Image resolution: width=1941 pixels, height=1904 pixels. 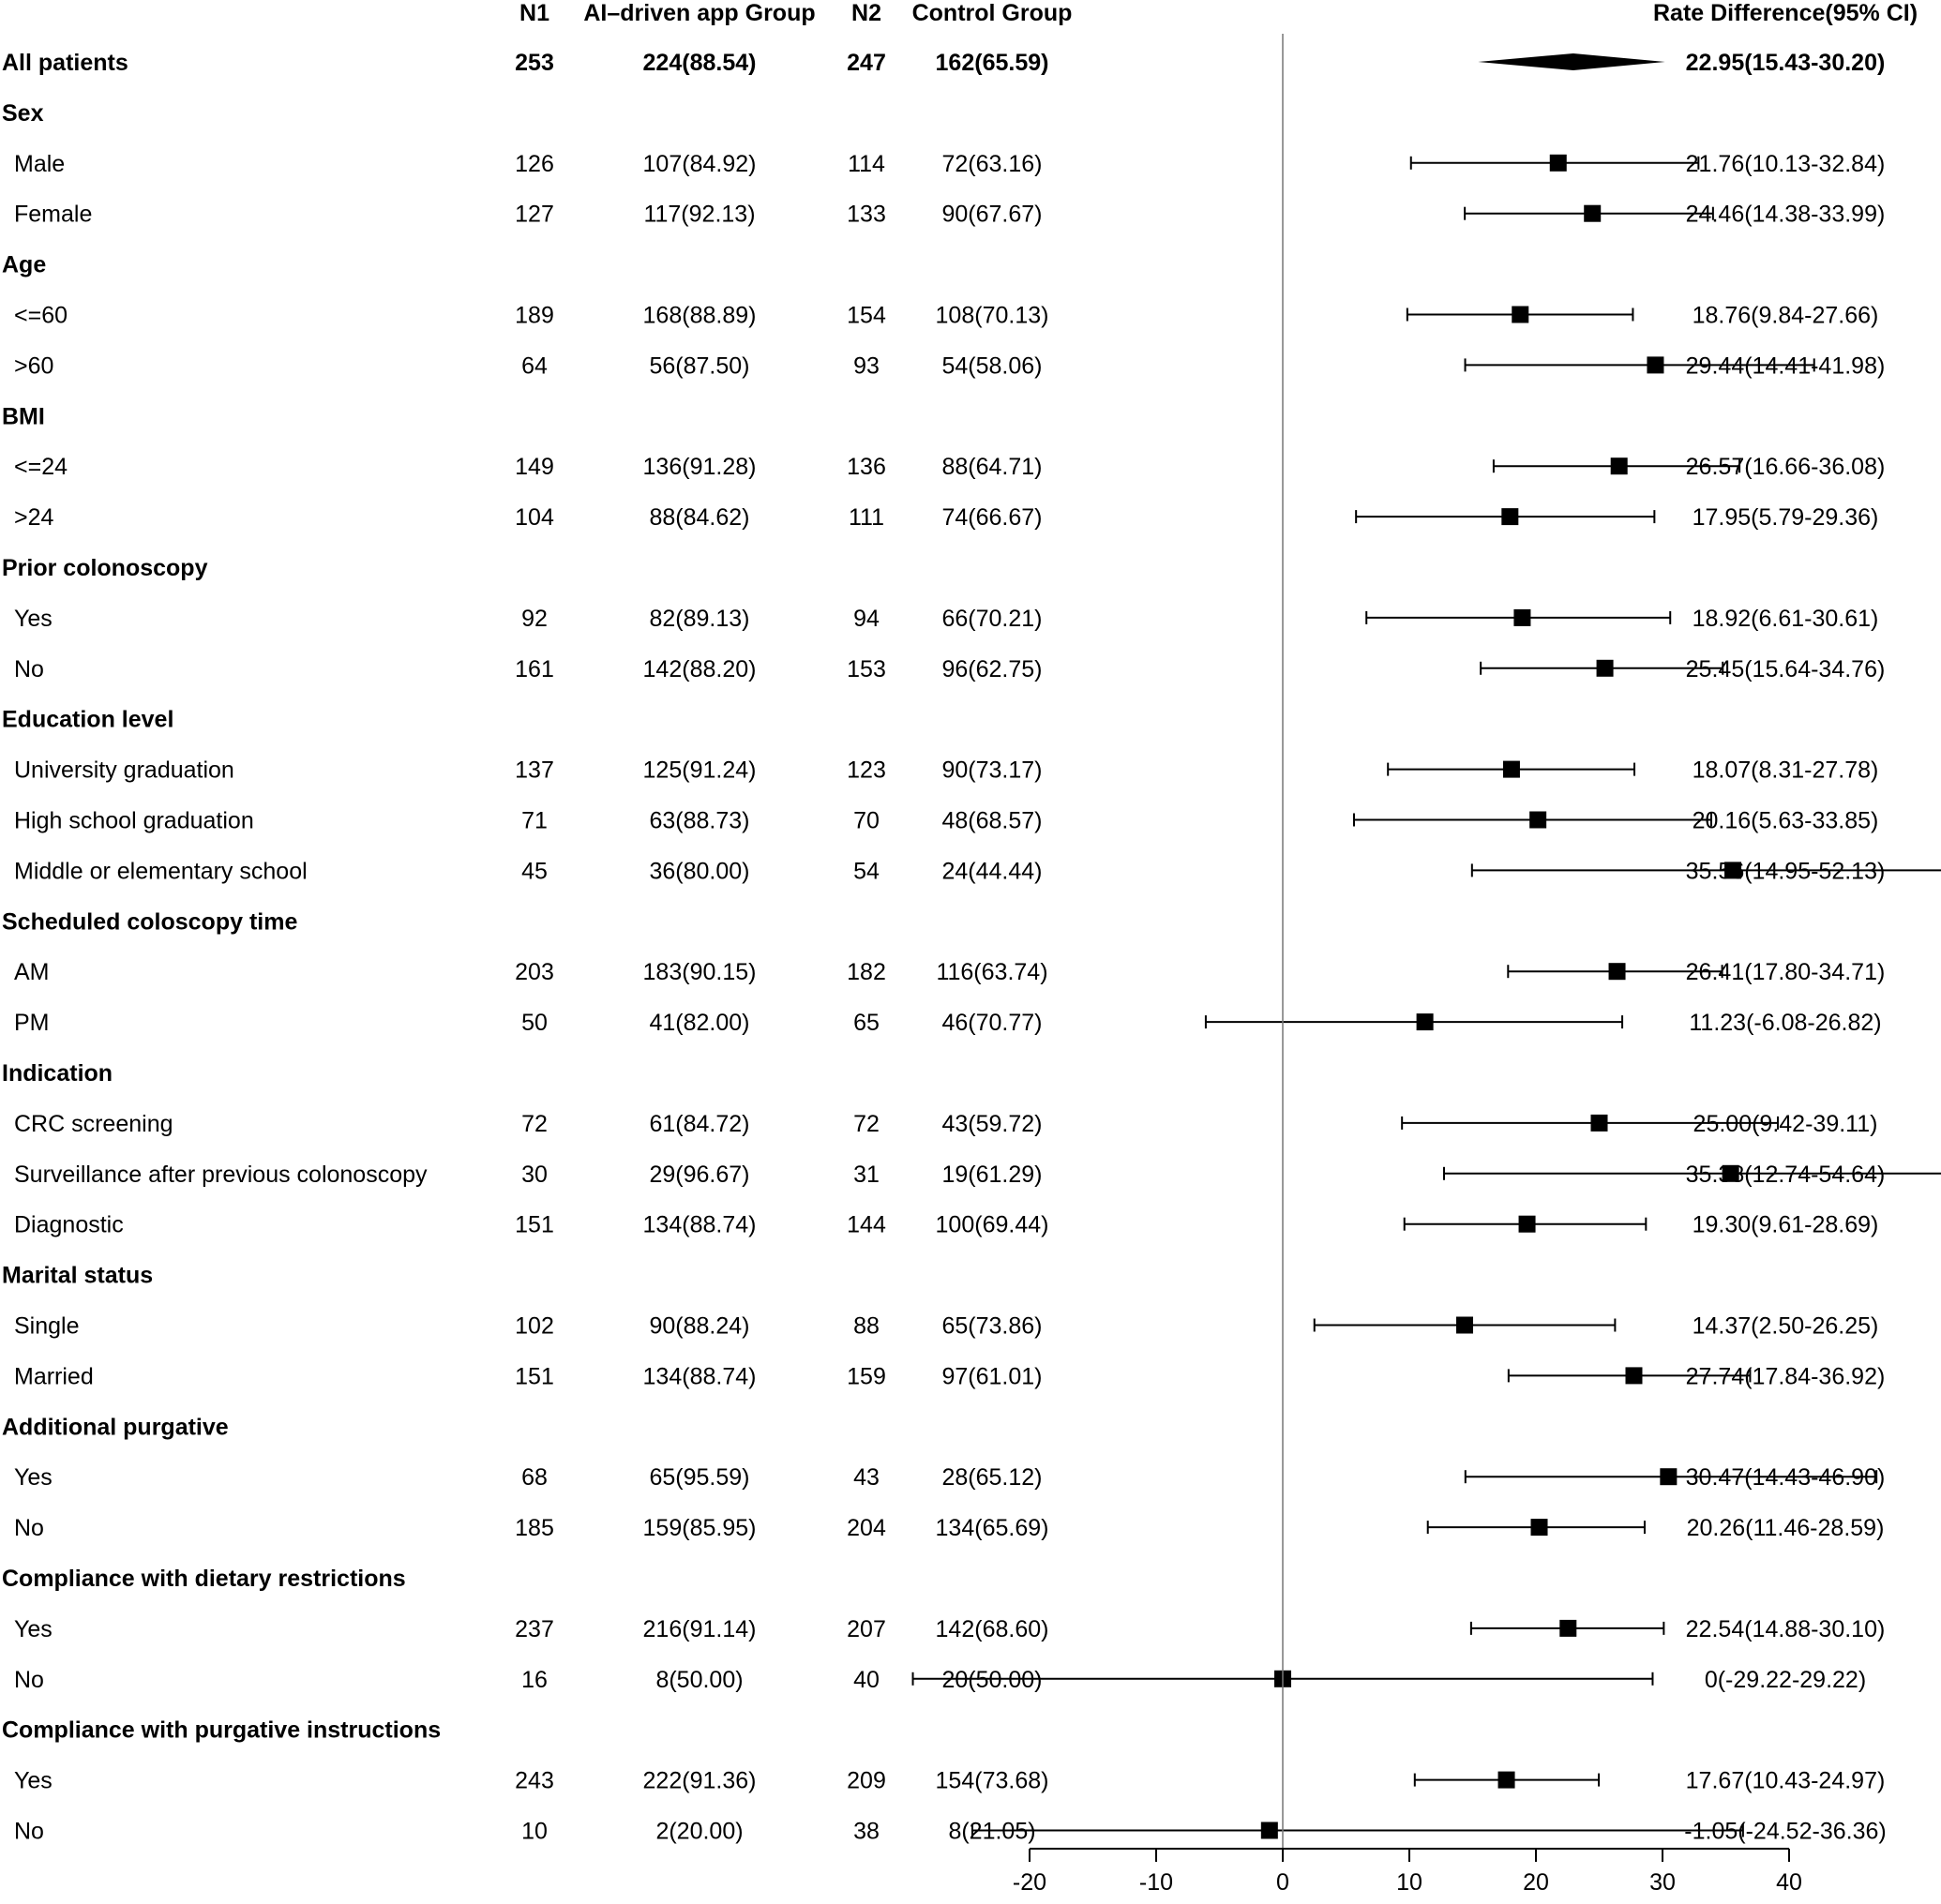 I want to click on rate-difference-value: 18.76(9.84-27.66), so click(x=1786, y=316).